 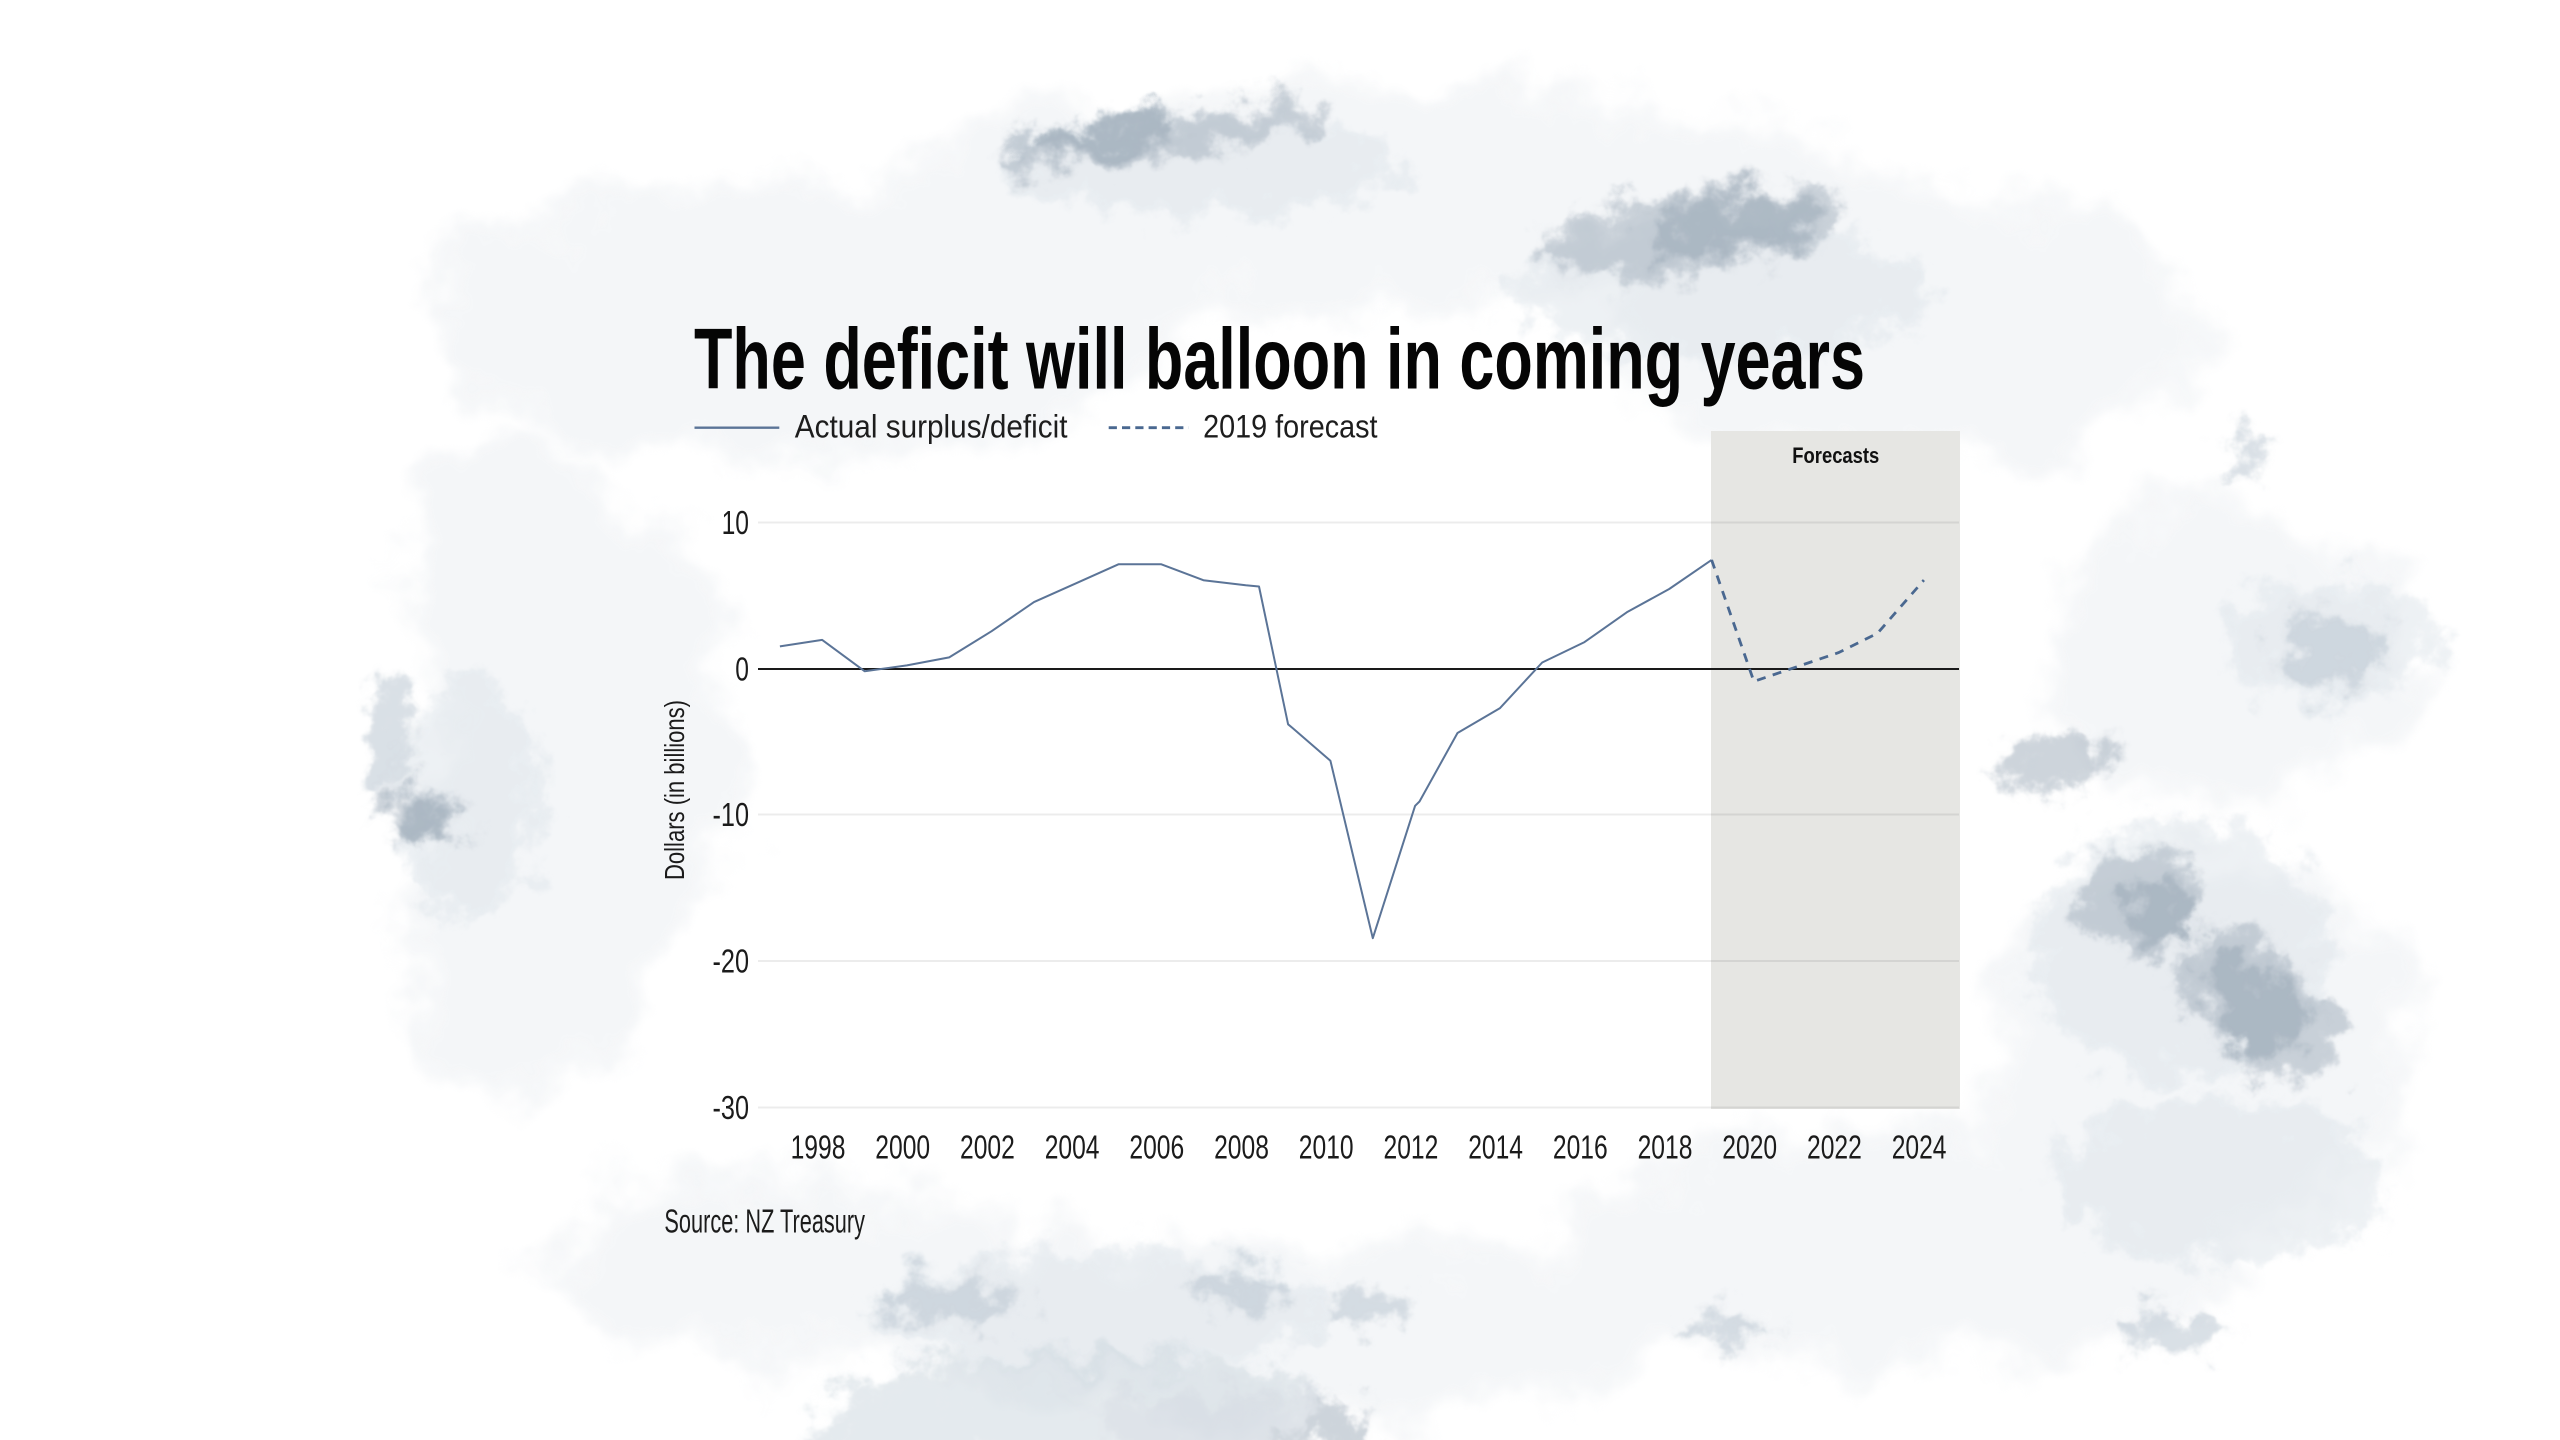 What do you see at coordinates (731, 1107) in the screenshot?
I see `svg-text: -30` at bounding box center [731, 1107].